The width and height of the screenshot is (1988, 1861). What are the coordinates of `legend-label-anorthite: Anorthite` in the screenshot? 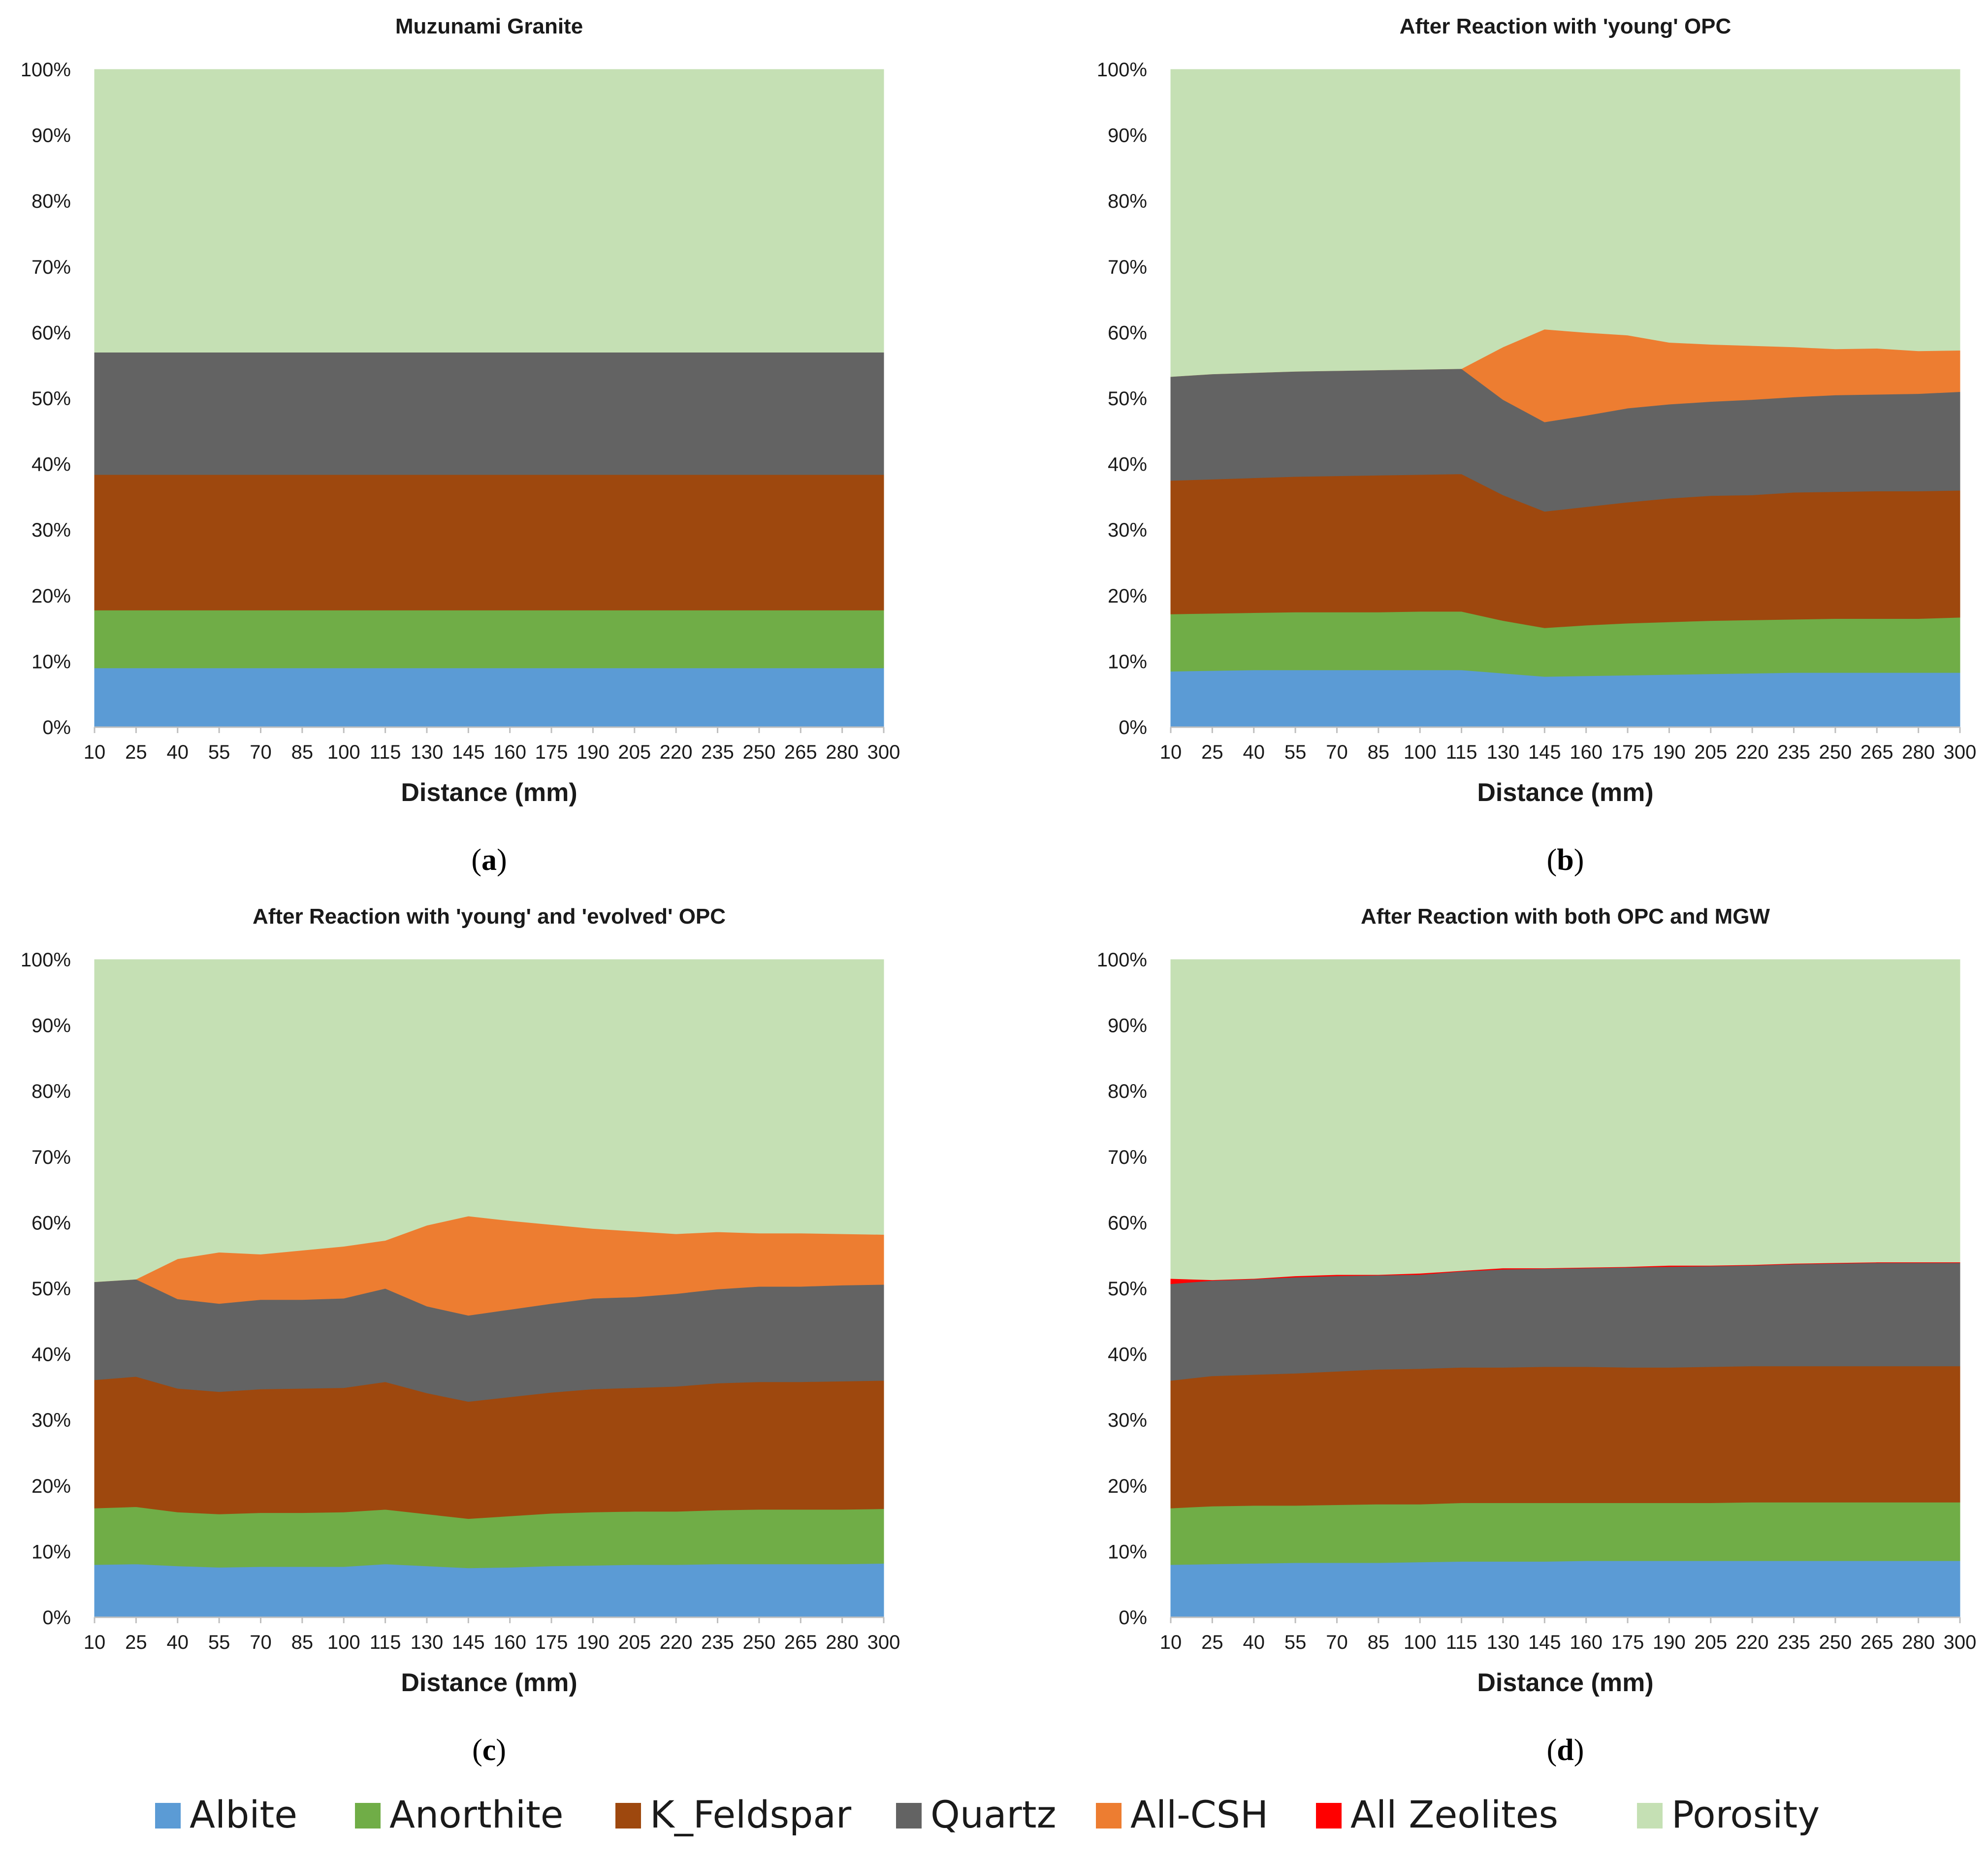 It's located at (476, 1814).